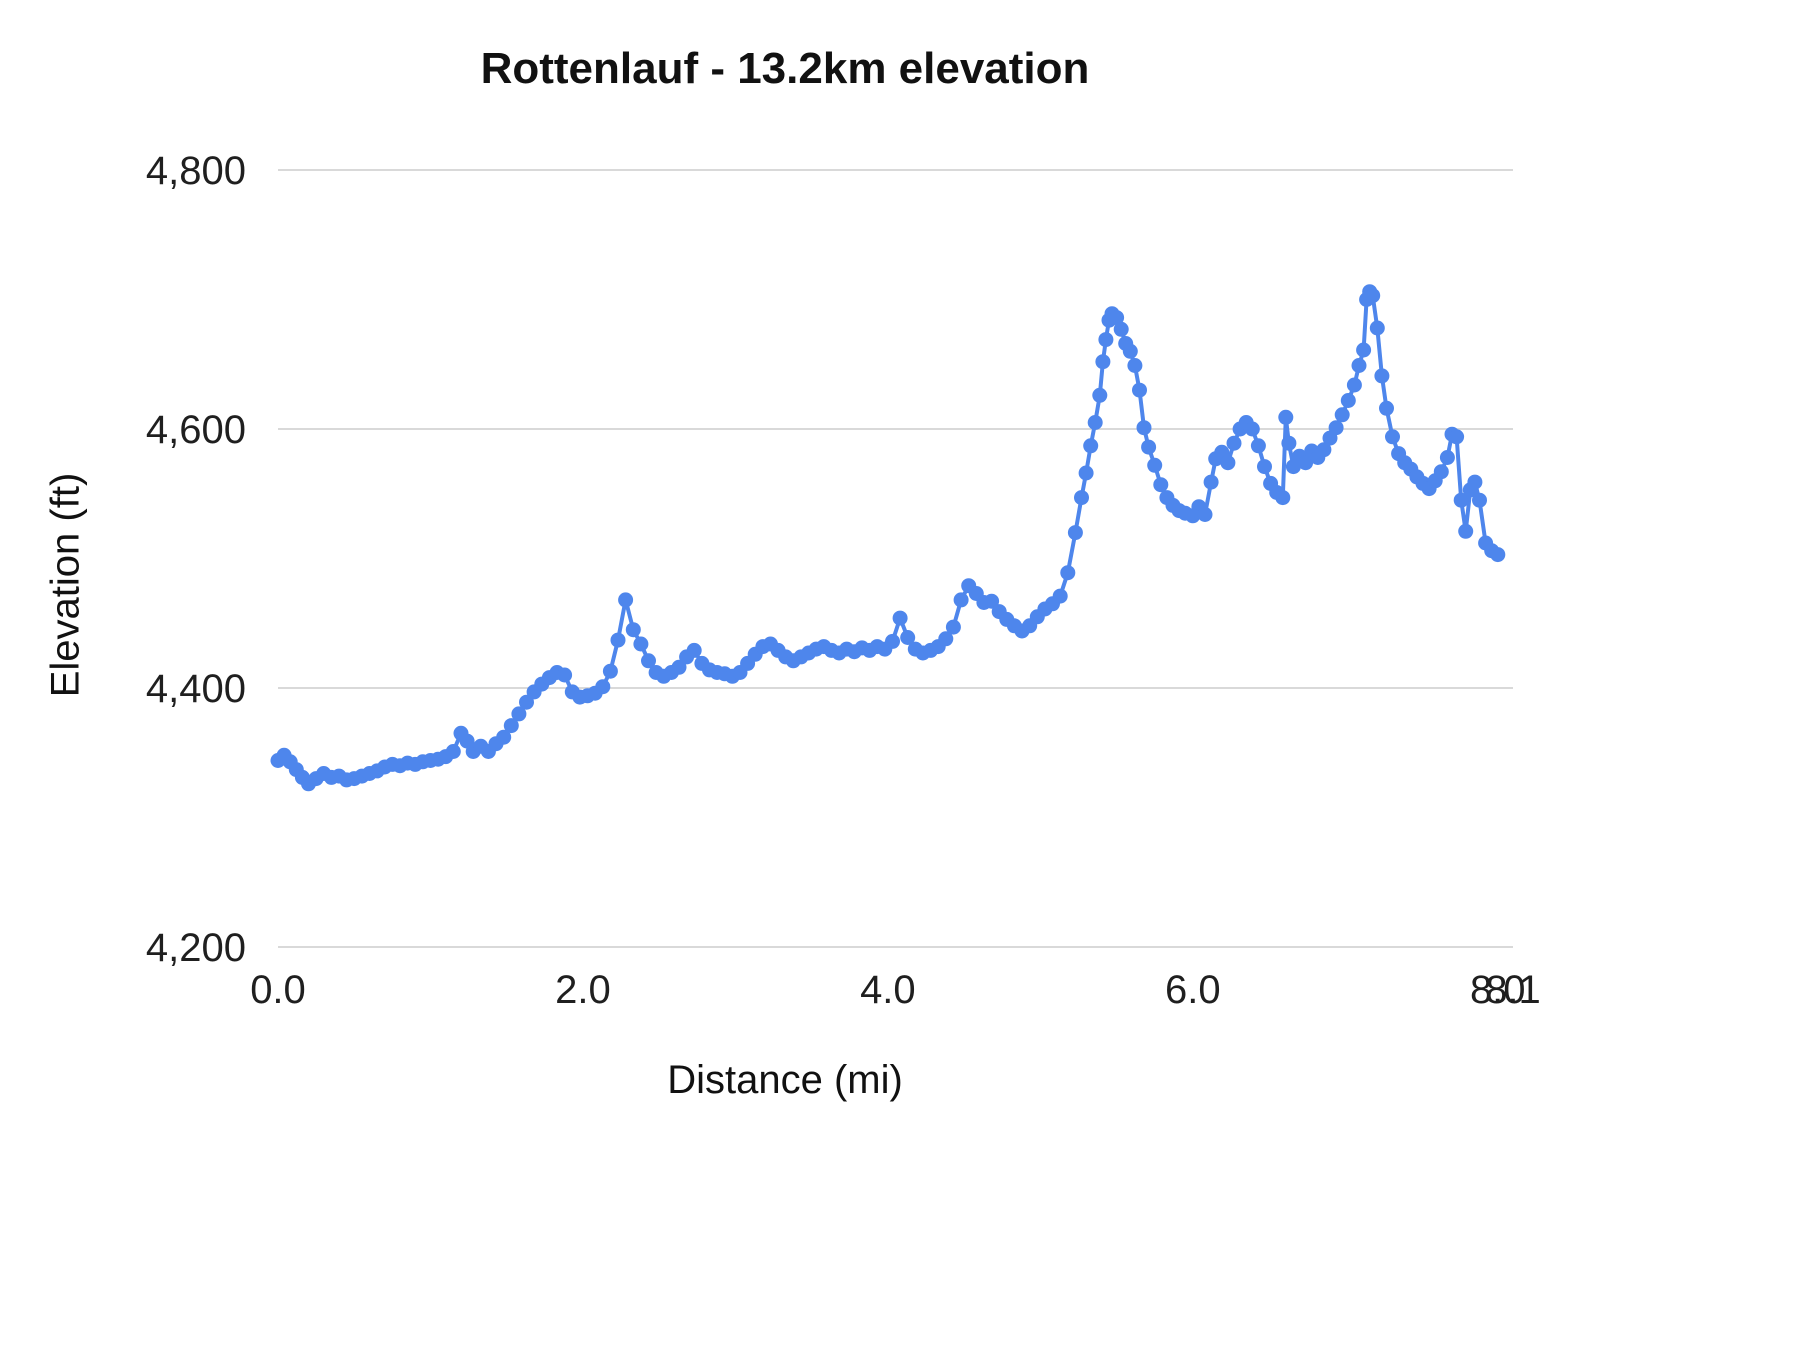 This screenshot has height=1350, width=1800. What do you see at coordinates (785, 68) in the screenshot?
I see `chart-title: Rottenlauf - 13.2km elevation` at bounding box center [785, 68].